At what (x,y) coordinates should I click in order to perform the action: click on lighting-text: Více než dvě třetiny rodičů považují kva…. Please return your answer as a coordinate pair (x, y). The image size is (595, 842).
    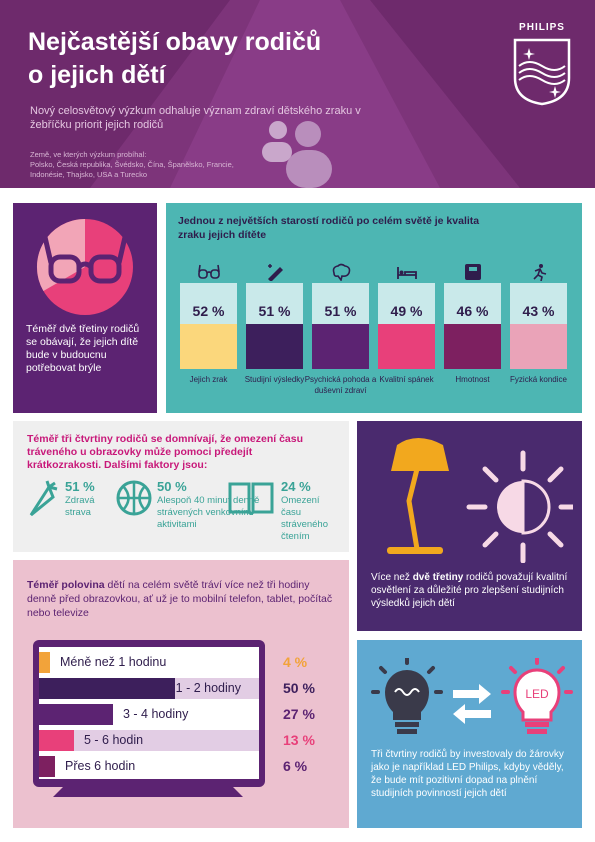
    Looking at the image, I should click on (473, 590).